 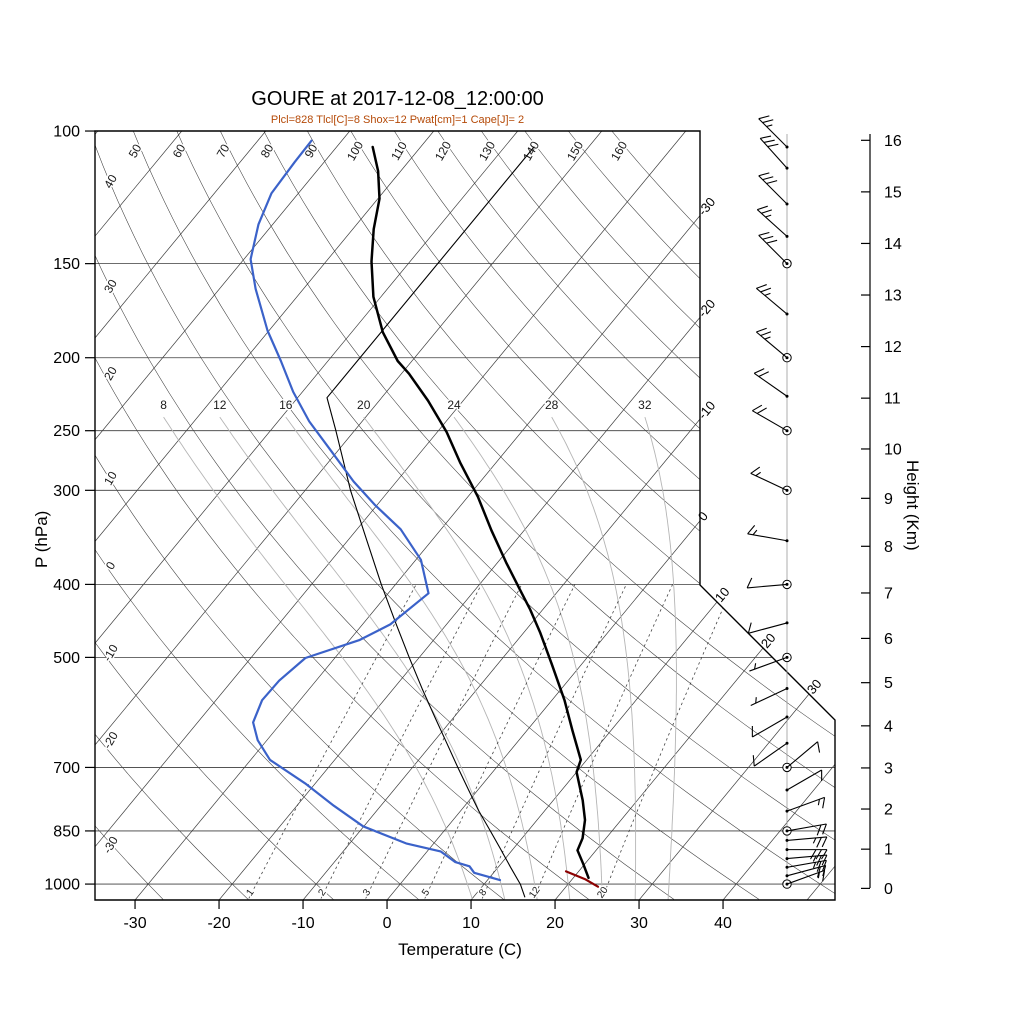 What do you see at coordinates (66, 658) in the screenshot?
I see `svg-text: 500` at bounding box center [66, 658].